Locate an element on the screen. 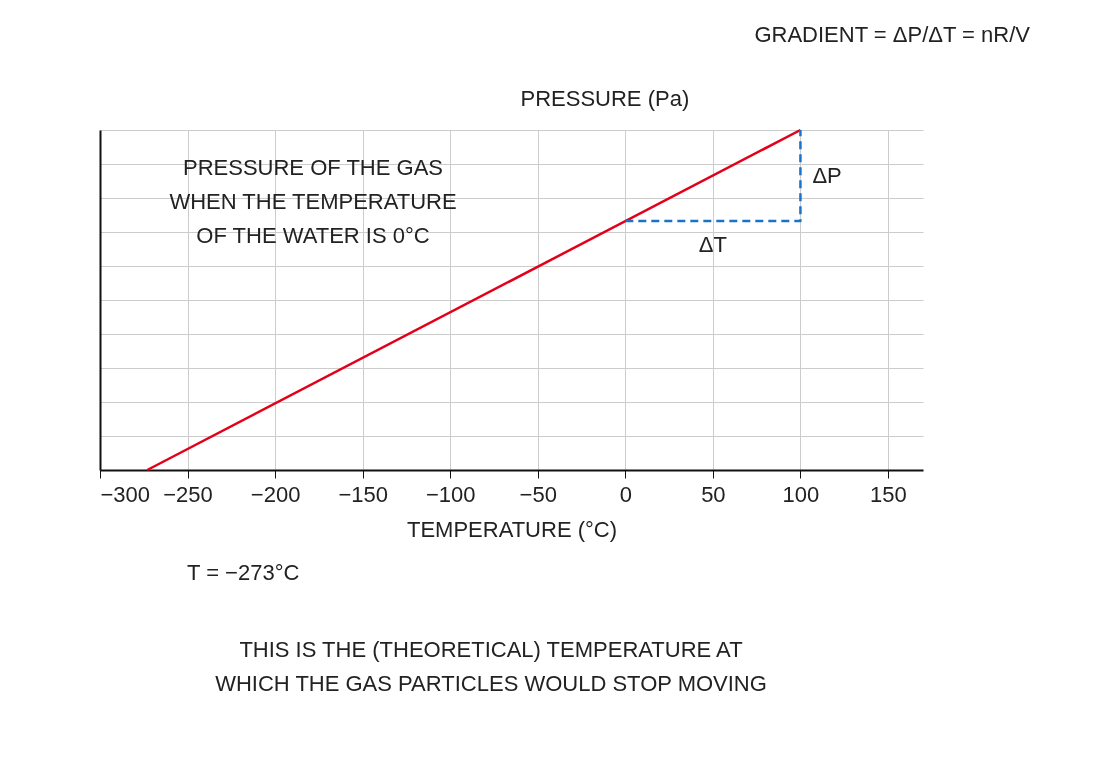  x-tick-label: −100 is located at coordinates (450, 494).